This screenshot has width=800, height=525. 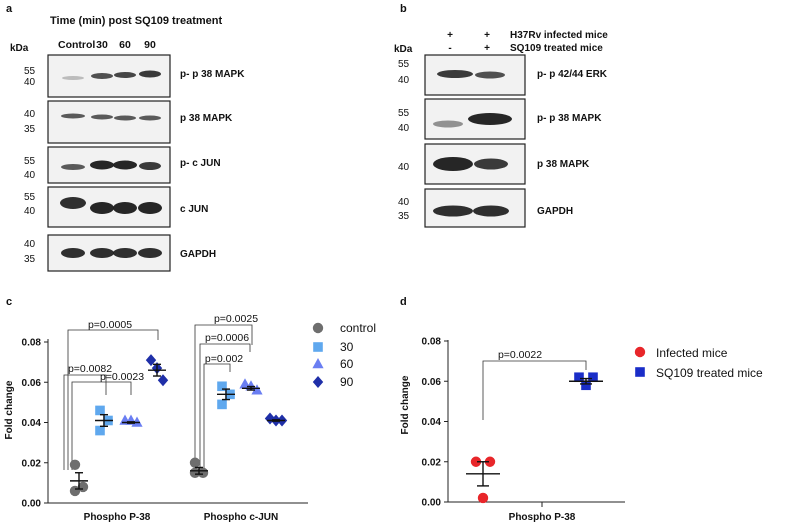 I want to click on legend-label-90: 90, so click(x=347, y=382).